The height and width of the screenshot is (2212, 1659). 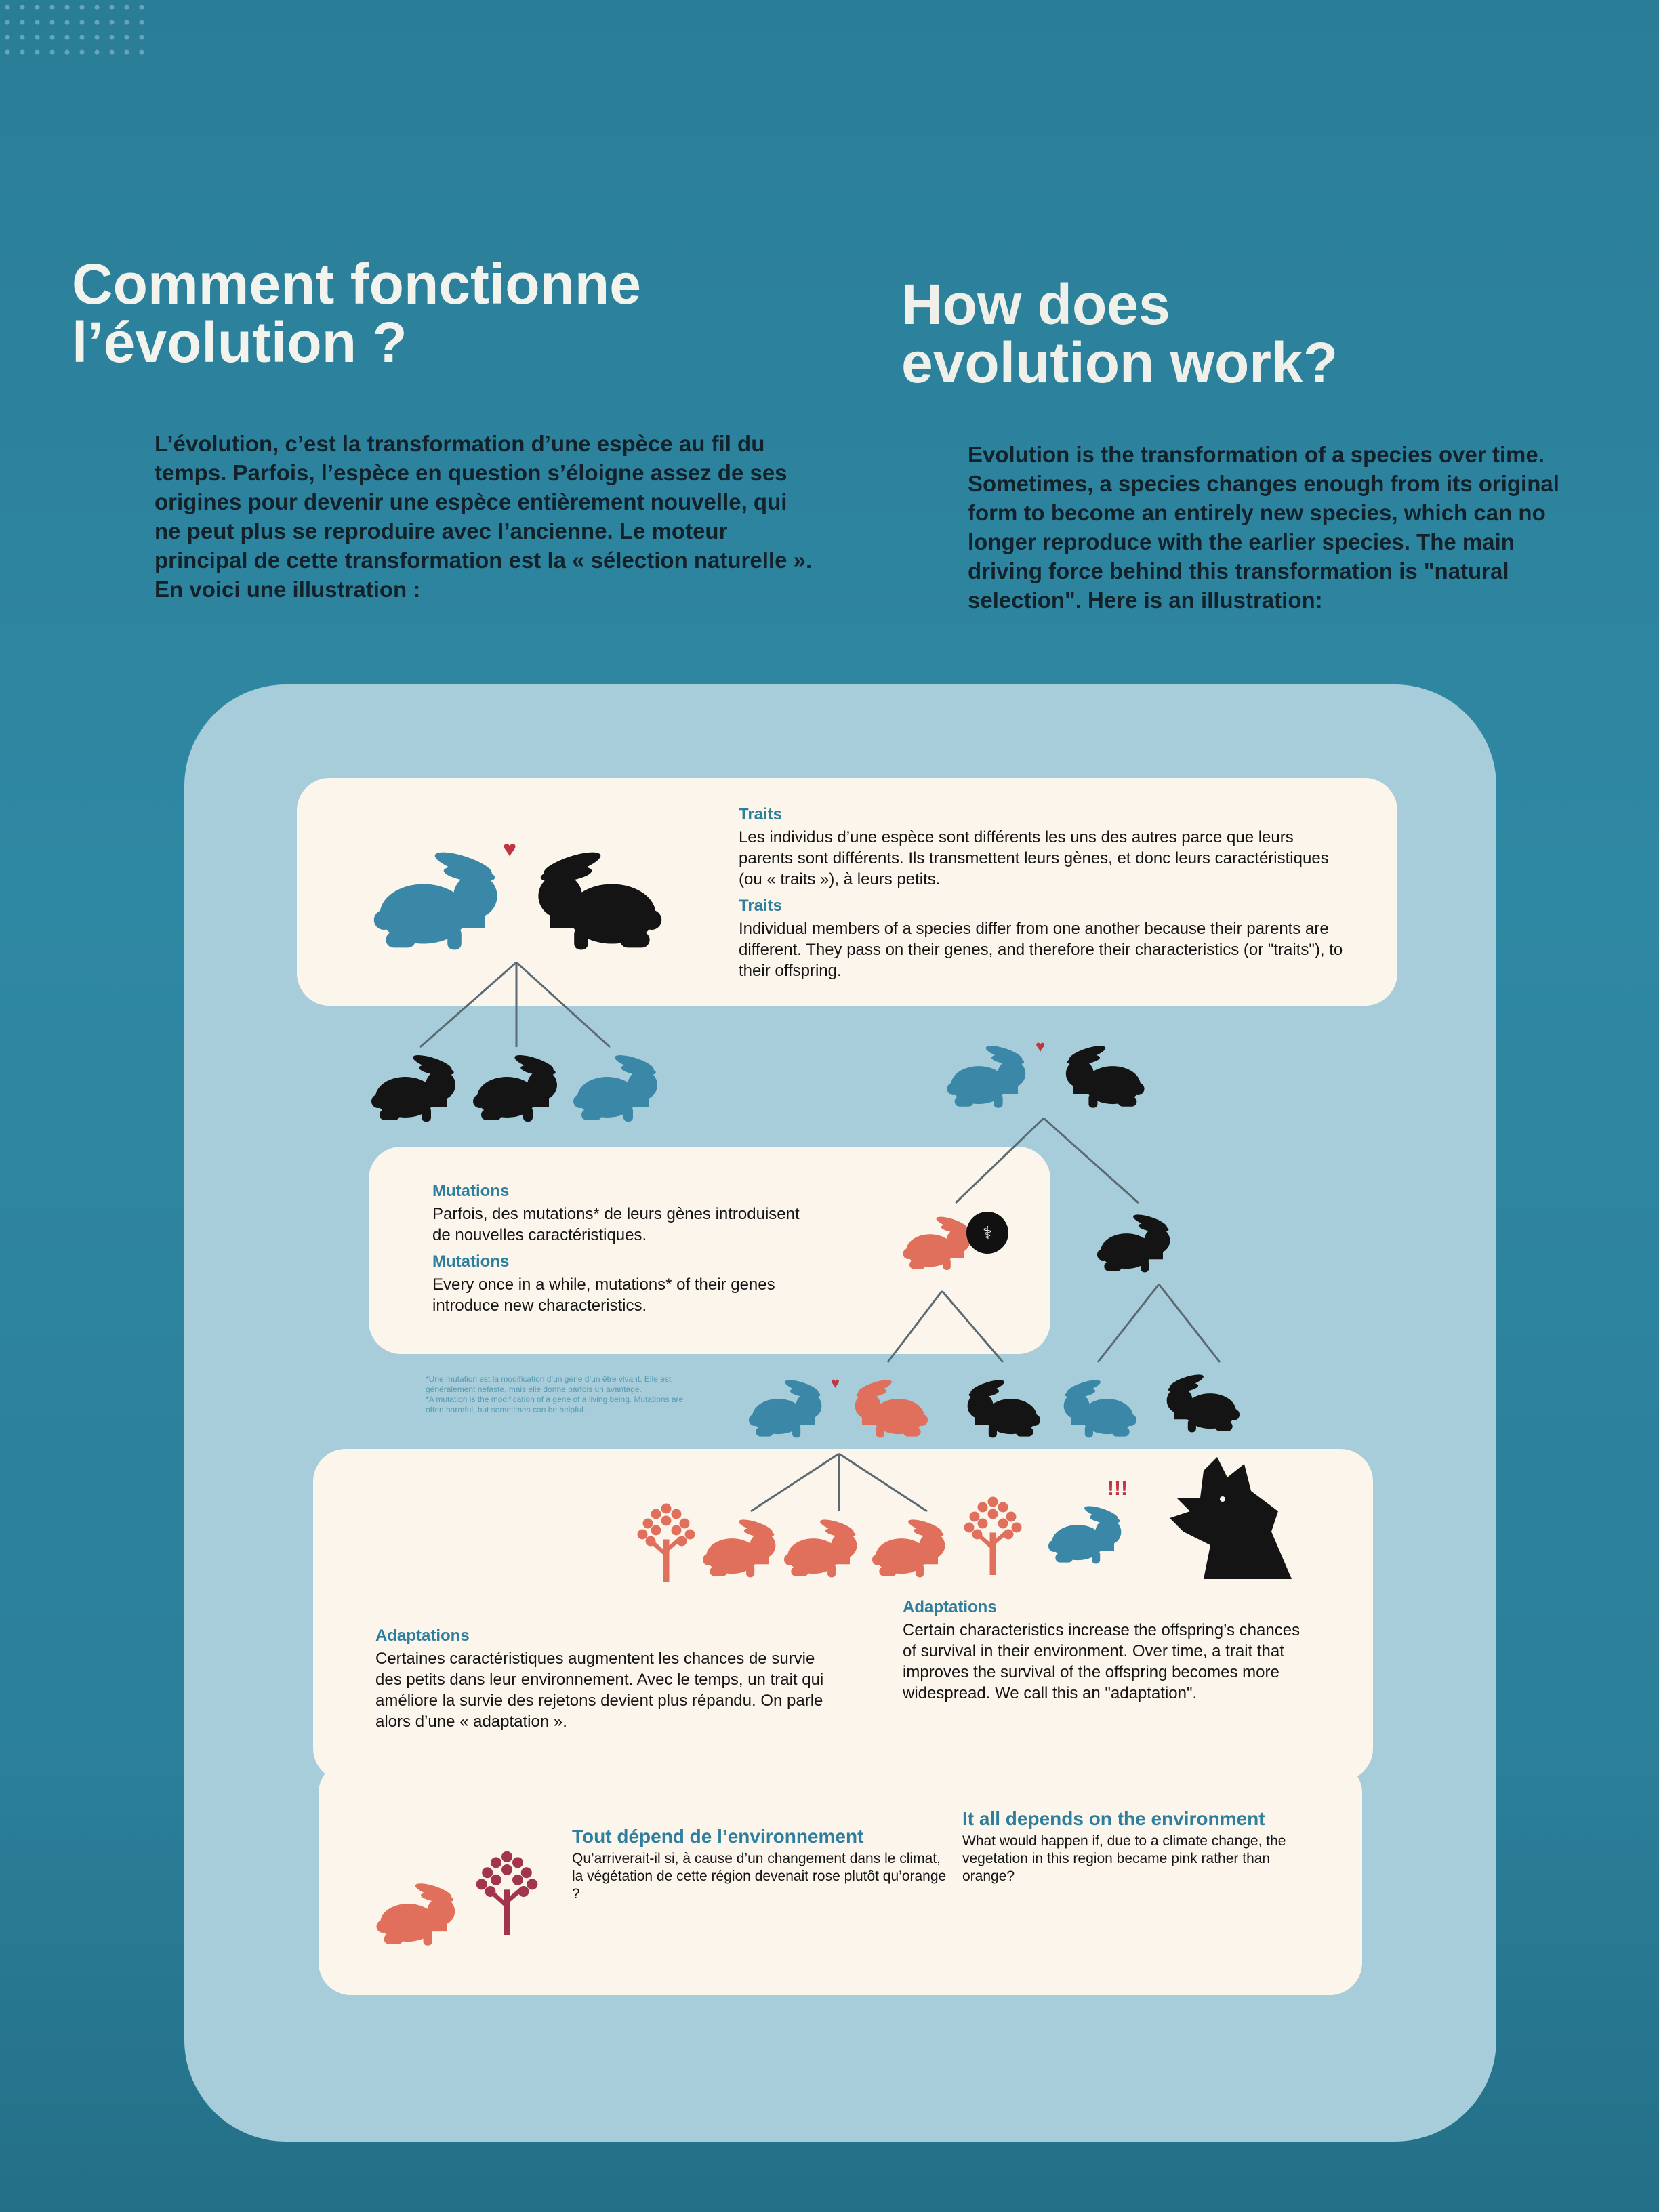 I want to click on traits-label-fr: Traits, so click(x=761, y=814).